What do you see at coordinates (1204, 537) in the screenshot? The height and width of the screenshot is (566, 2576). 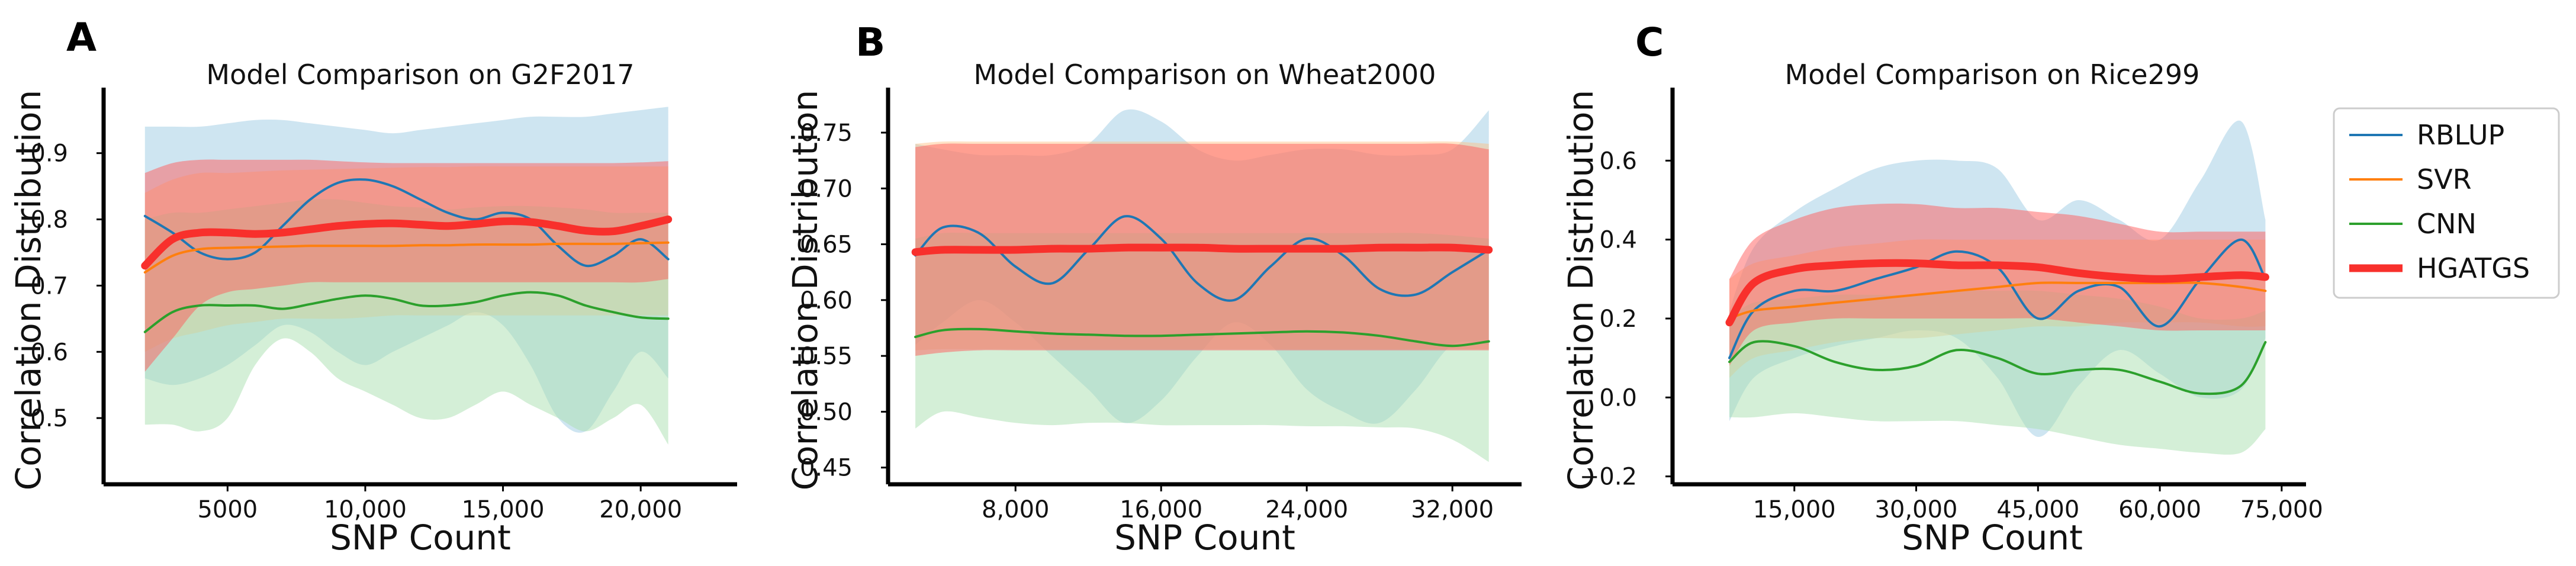 I see `panel-b-x-axis-label: SNP Count` at bounding box center [1204, 537].